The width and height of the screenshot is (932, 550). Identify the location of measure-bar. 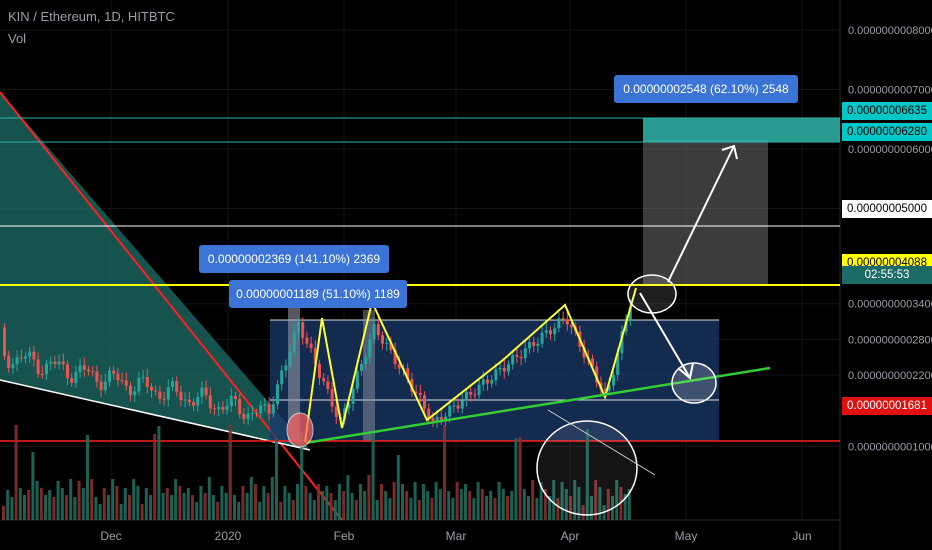
(369, 376).